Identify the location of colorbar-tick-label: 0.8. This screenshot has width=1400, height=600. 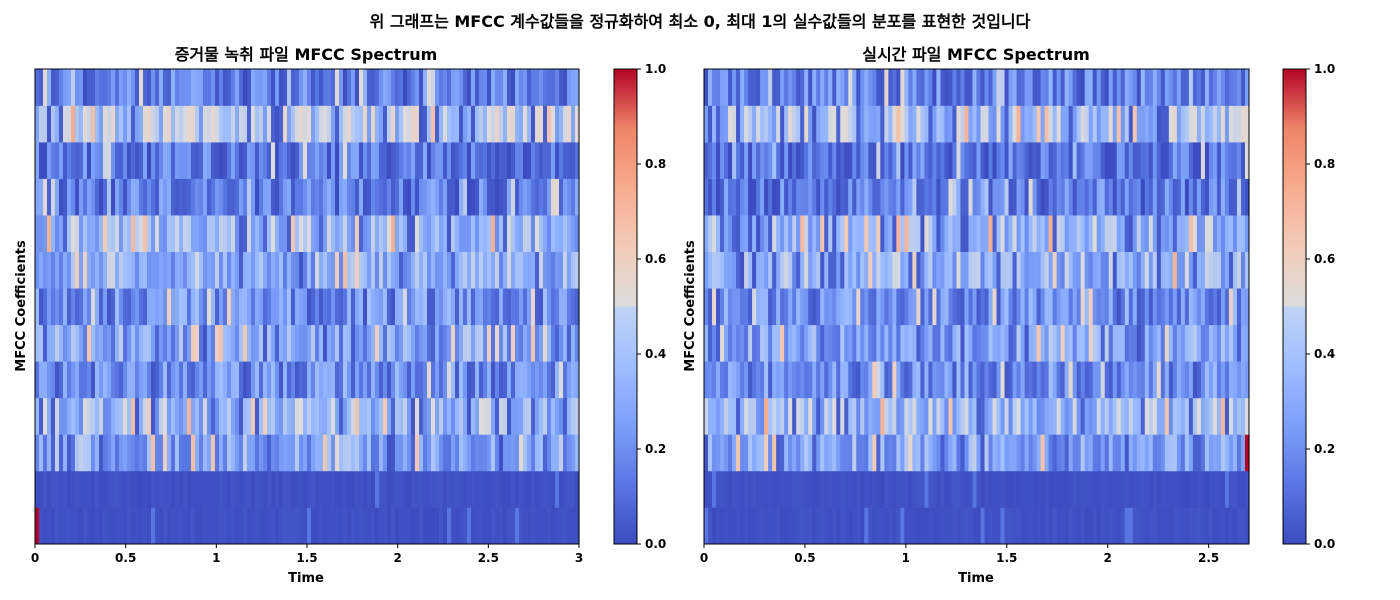
(655, 164).